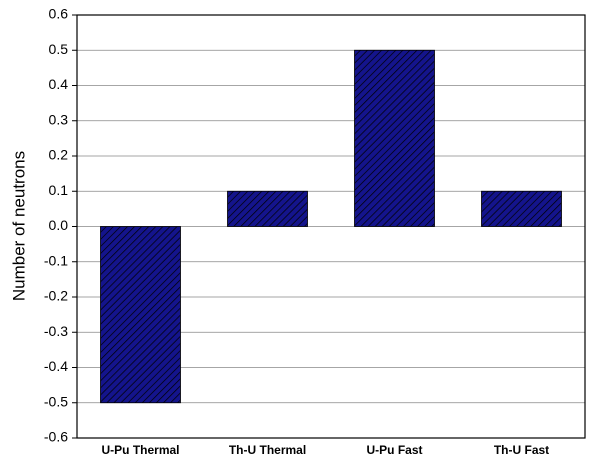 This screenshot has height=461, width=598. What do you see at coordinates (59, 84) in the screenshot?
I see `y-tick-label: 0.4` at bounding box center [59, 84].